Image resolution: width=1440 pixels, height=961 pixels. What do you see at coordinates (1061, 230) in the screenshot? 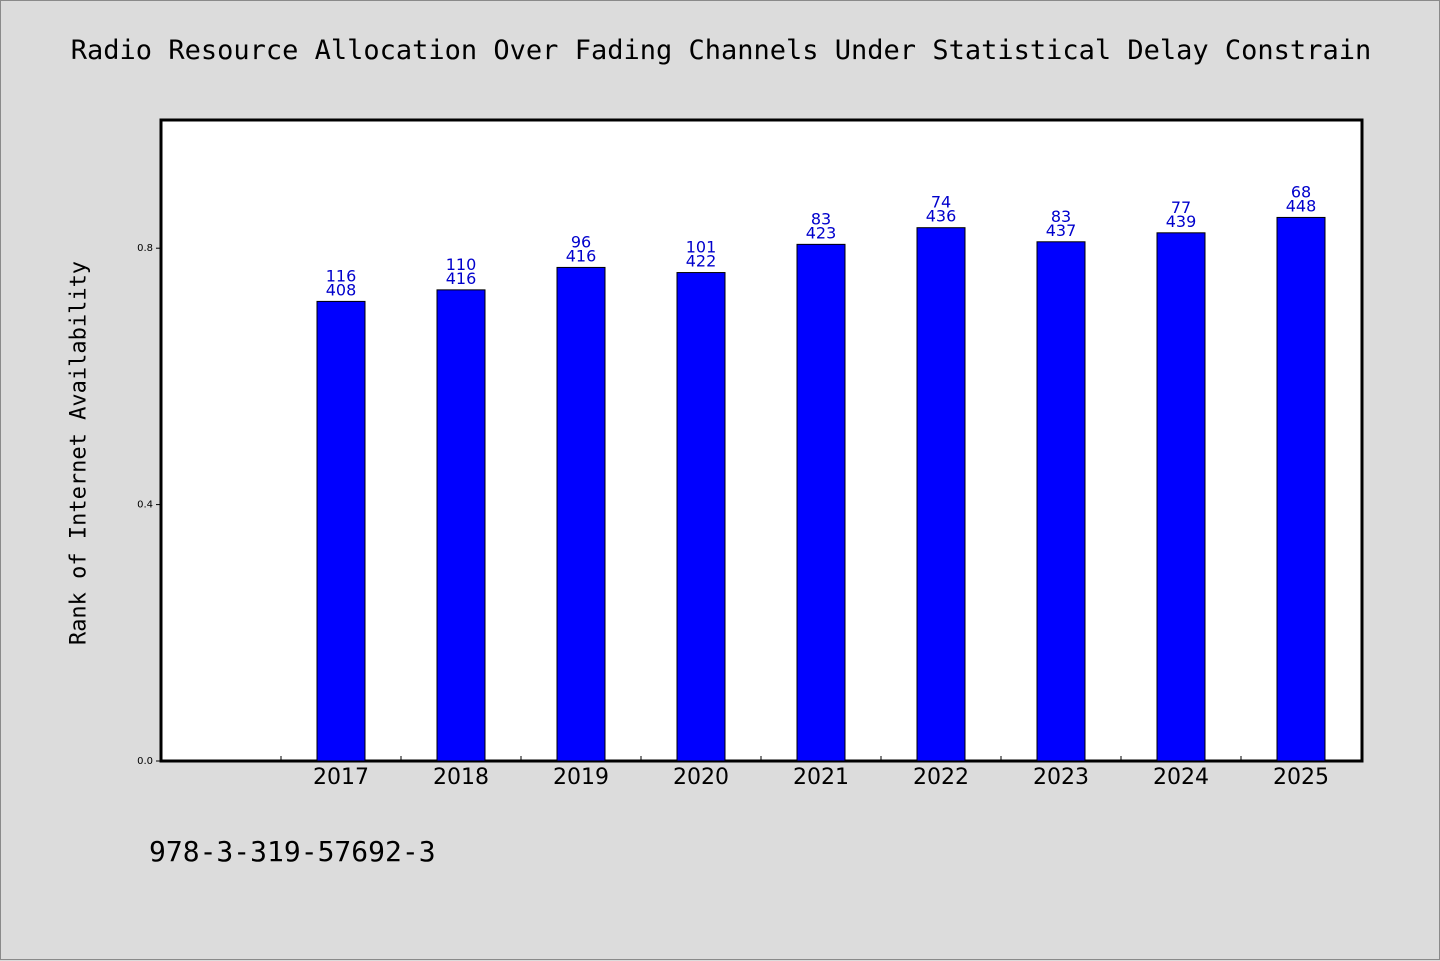
I see `data-label-bottom-2023: 437` at bounding box center [1061, 230].